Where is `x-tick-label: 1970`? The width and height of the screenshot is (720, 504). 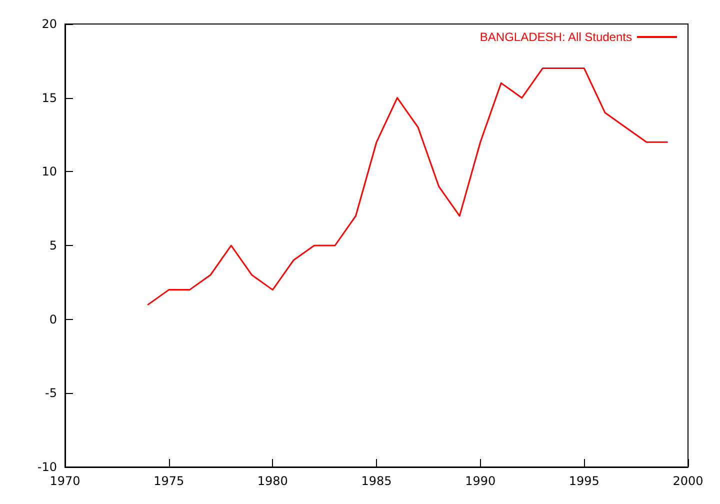
x-tick-label: 1970 is located at coordinates (65, 481).